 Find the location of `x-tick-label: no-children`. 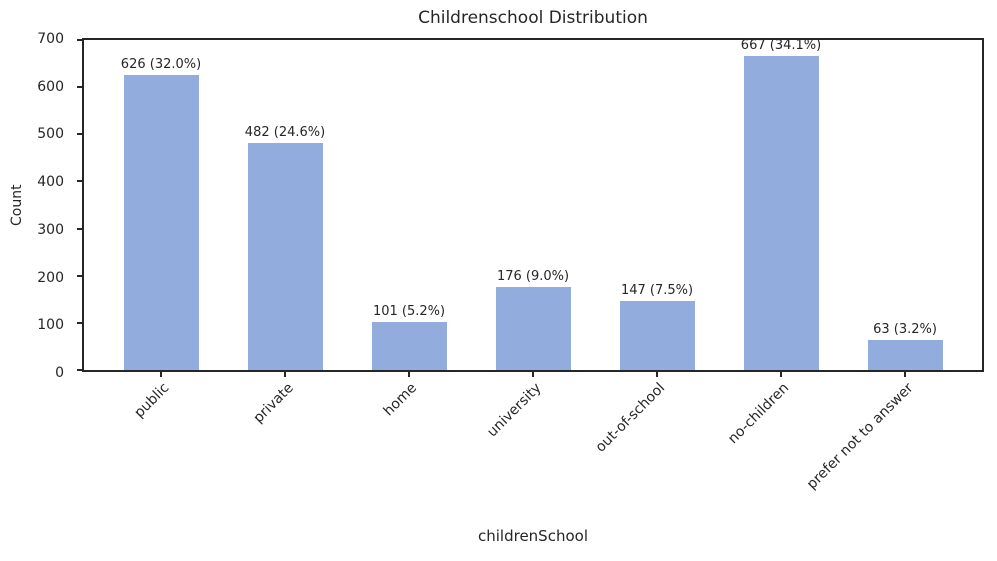

x-tick-label: no-children is located at coordinates (759, 414).